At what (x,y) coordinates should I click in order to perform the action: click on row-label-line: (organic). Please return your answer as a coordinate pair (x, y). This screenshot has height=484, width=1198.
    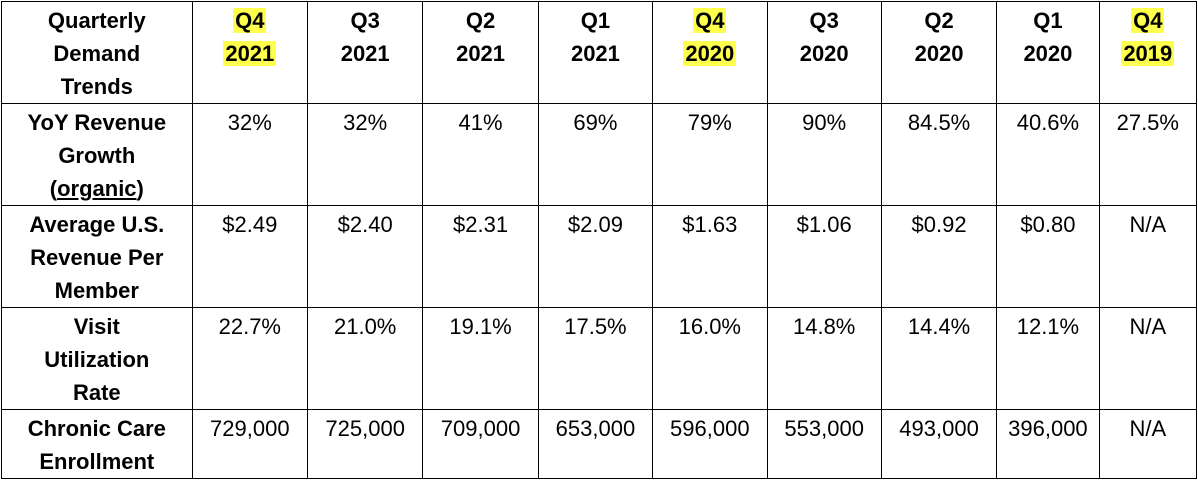
    Looking at the image, I should click on (96, 188).